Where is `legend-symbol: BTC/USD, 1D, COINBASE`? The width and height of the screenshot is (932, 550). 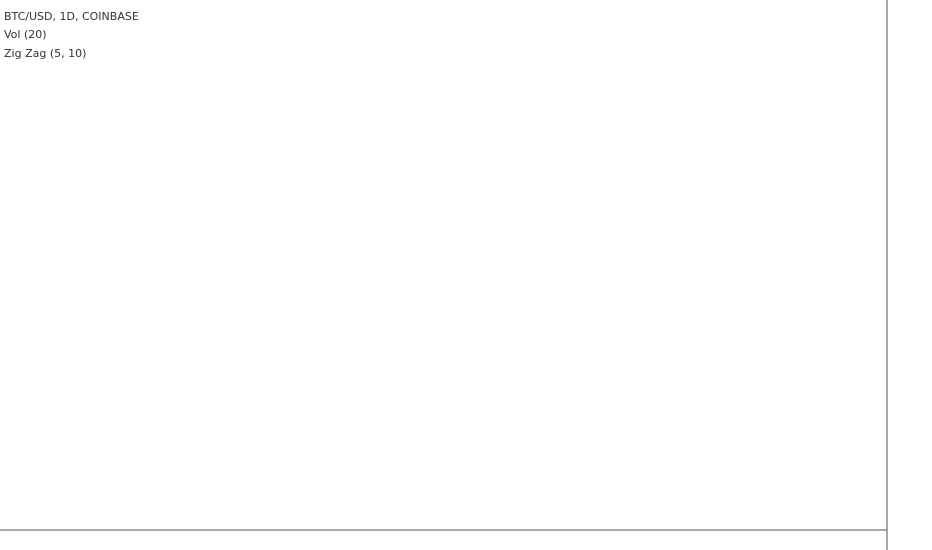 legend-symbol: BTC/USD, 1D, COINBASE is located at coordinates (71, 16).